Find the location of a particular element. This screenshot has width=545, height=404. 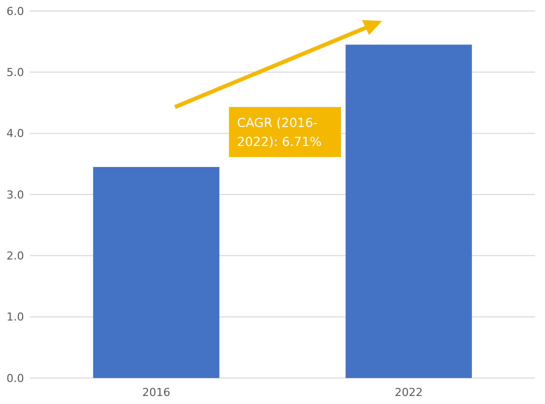

y-tick-label: 4.0 is located at coordinates (15, 133).